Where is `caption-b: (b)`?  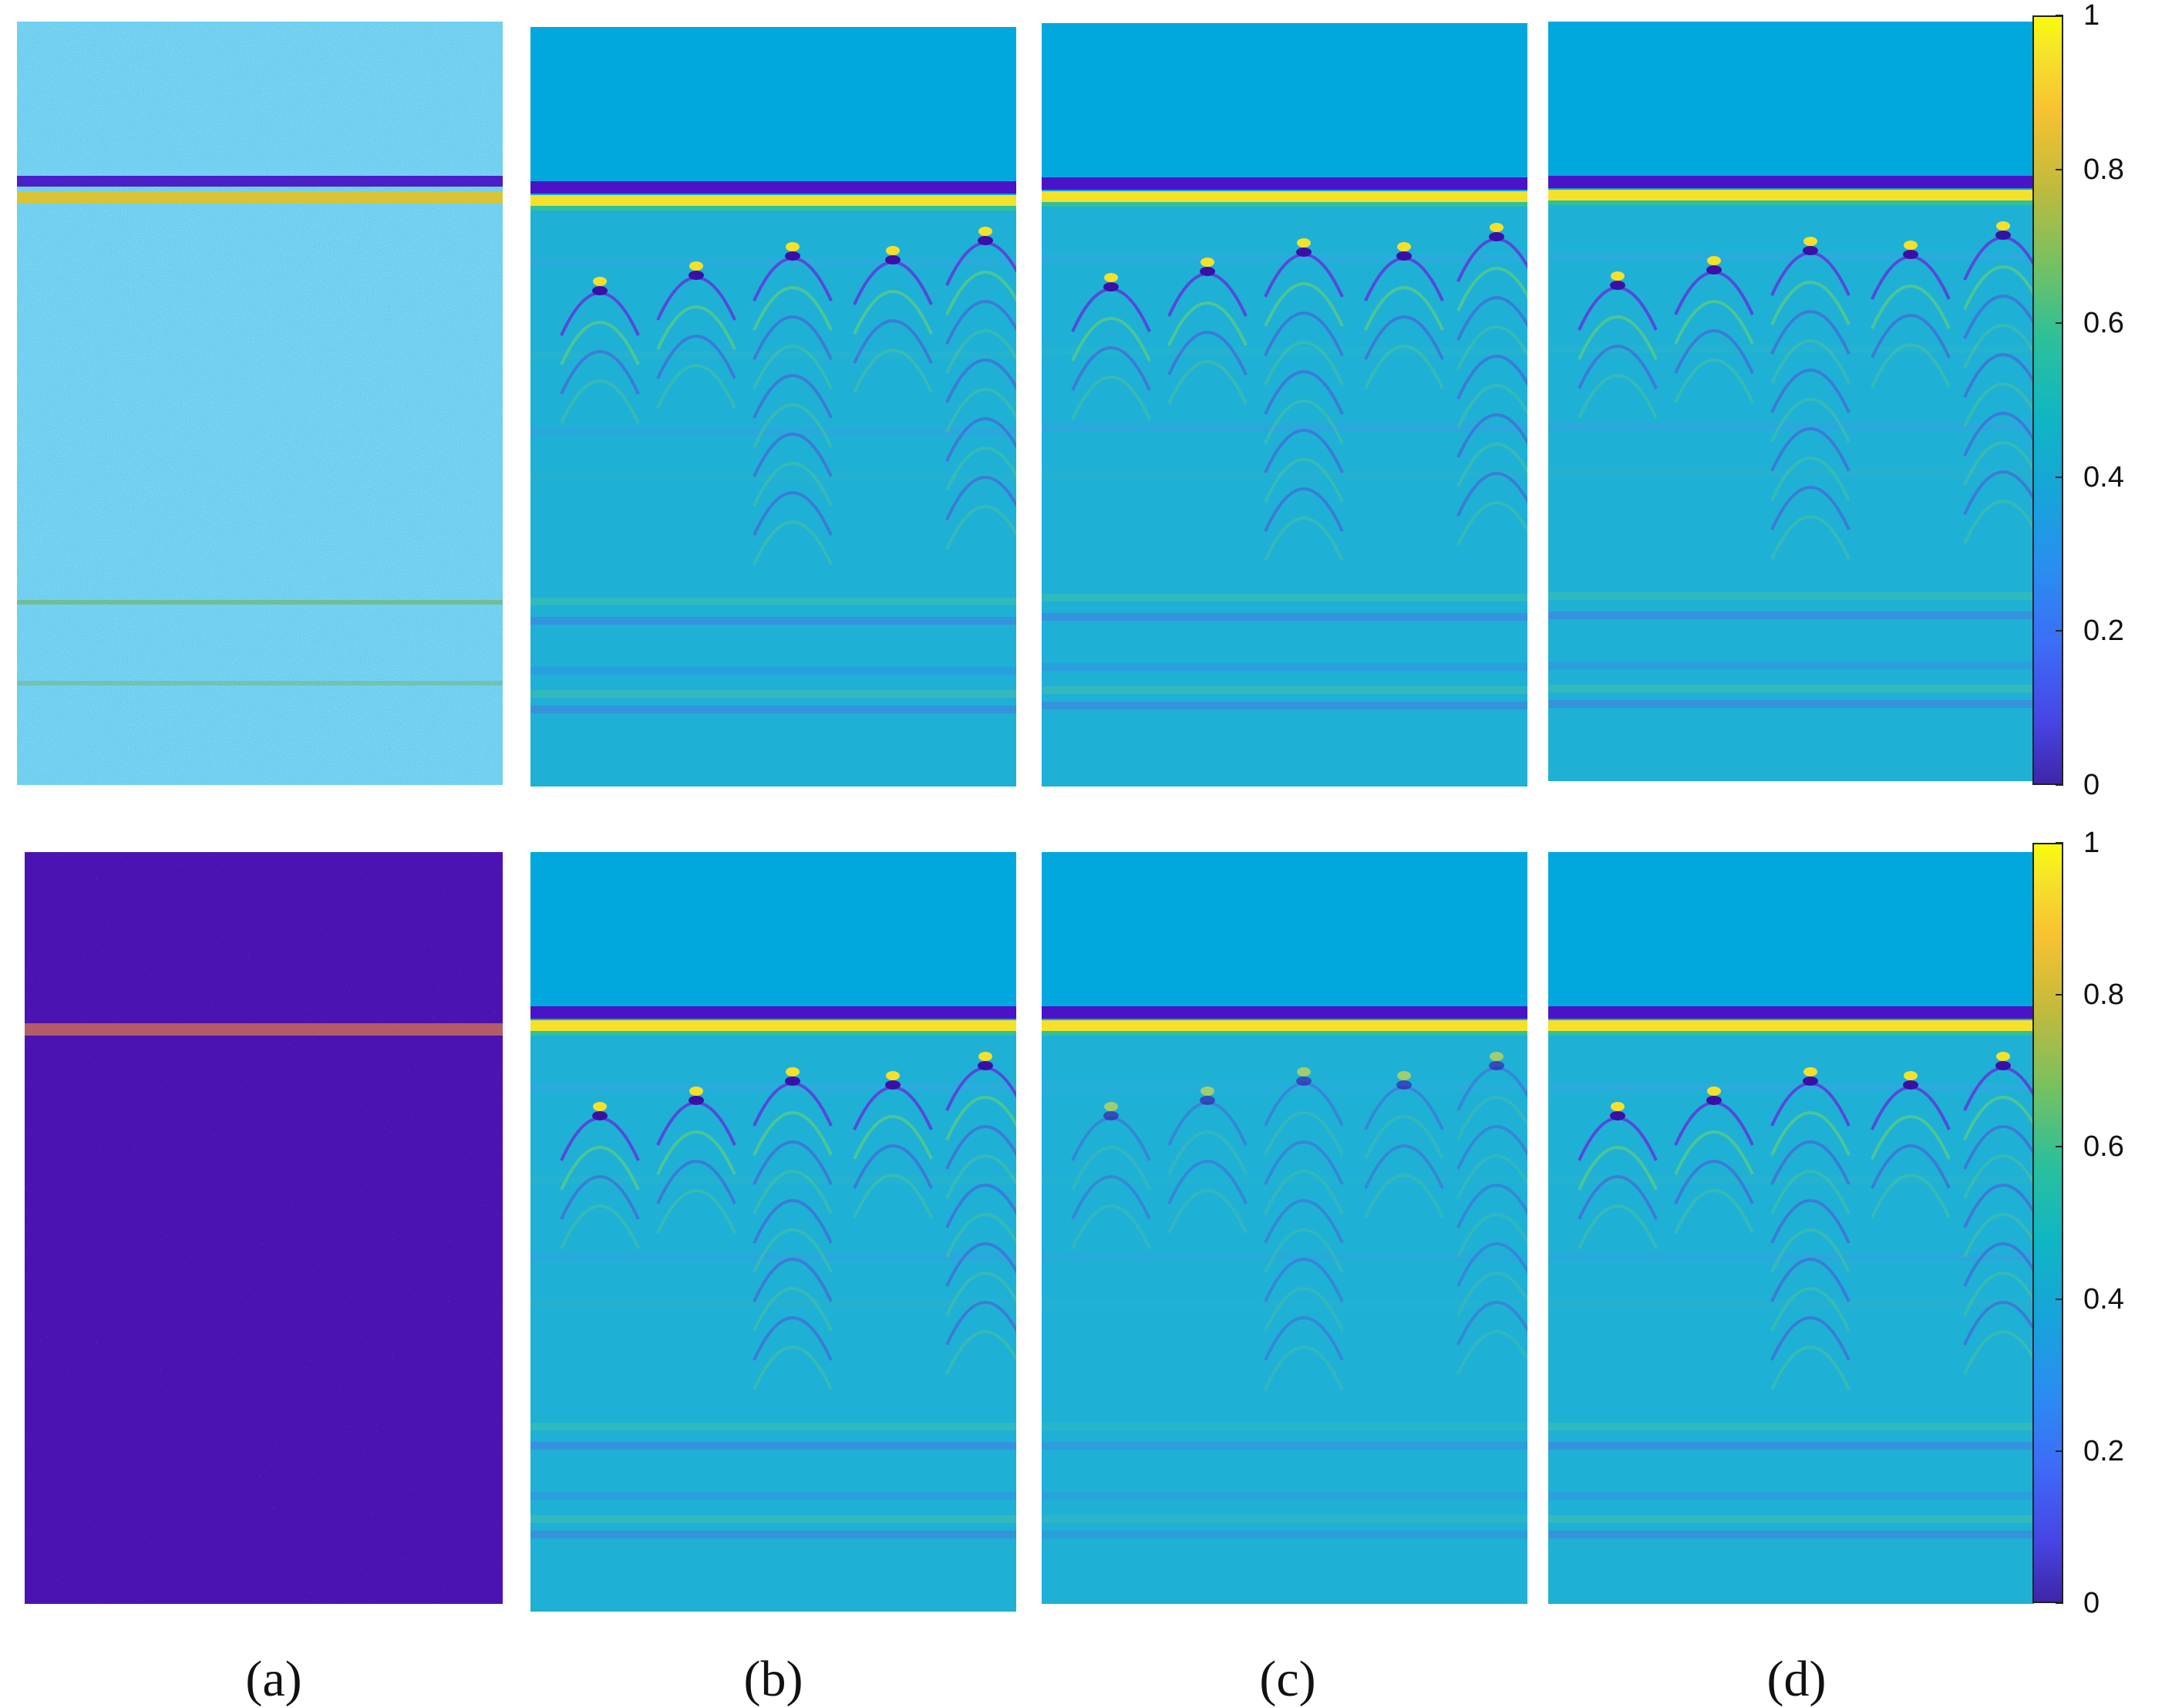 caption-b: (b) is located at coordinates (773, 1679).